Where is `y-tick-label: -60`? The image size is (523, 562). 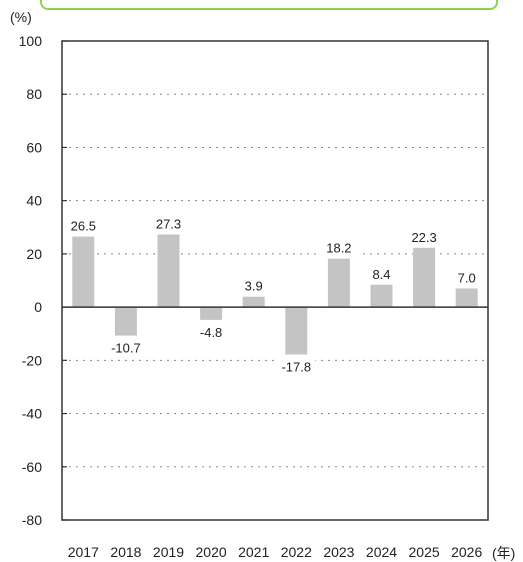
y-tick-label: -60 is located at coordinates (32, 467).